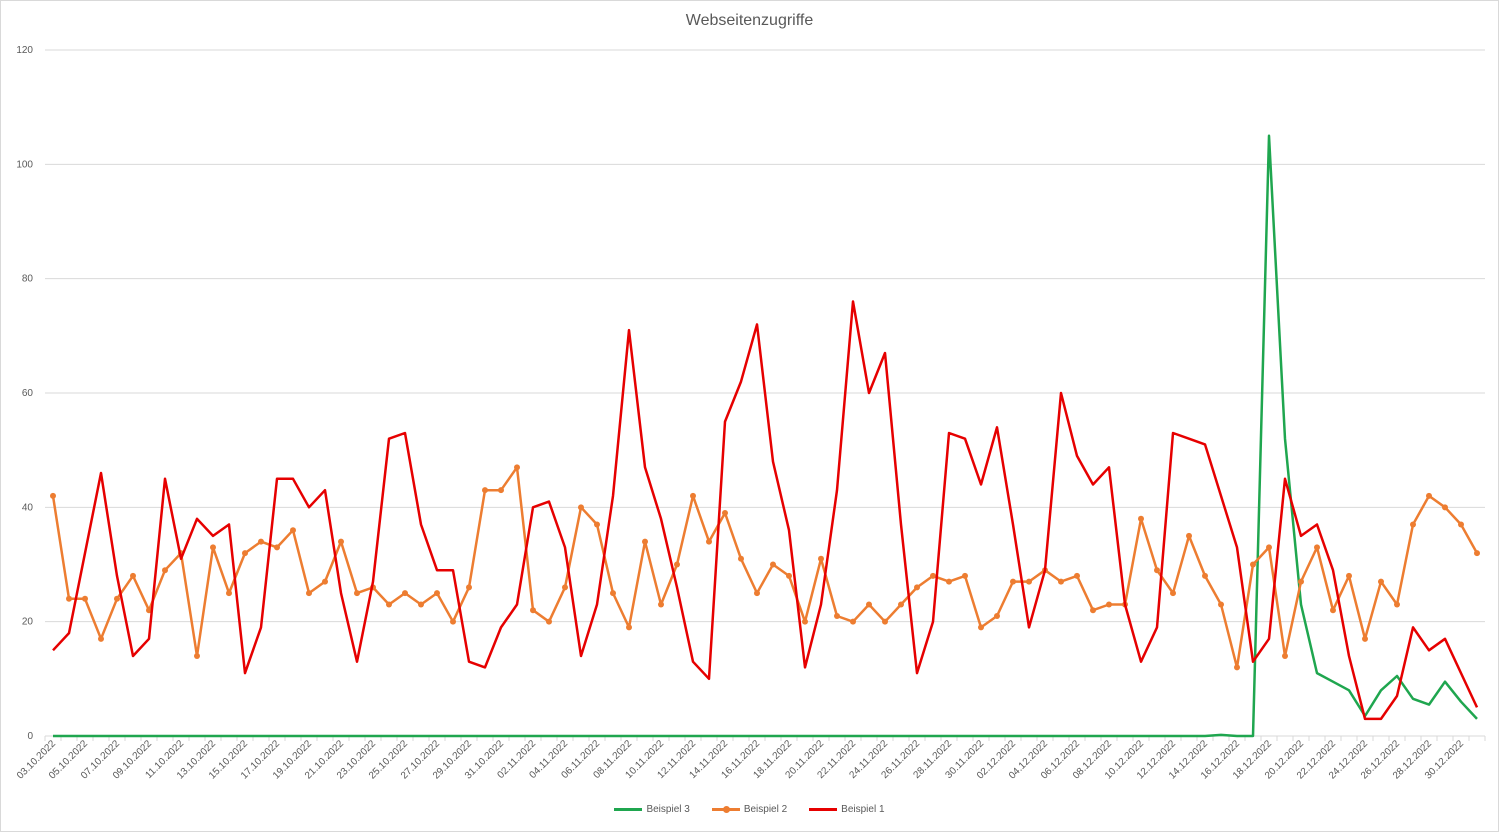 The width and height of the screenshot is (1499, 832). Describe the element at coordinates (24, 50) in the screenshot. I see `y-tick-label: 120` at that location.